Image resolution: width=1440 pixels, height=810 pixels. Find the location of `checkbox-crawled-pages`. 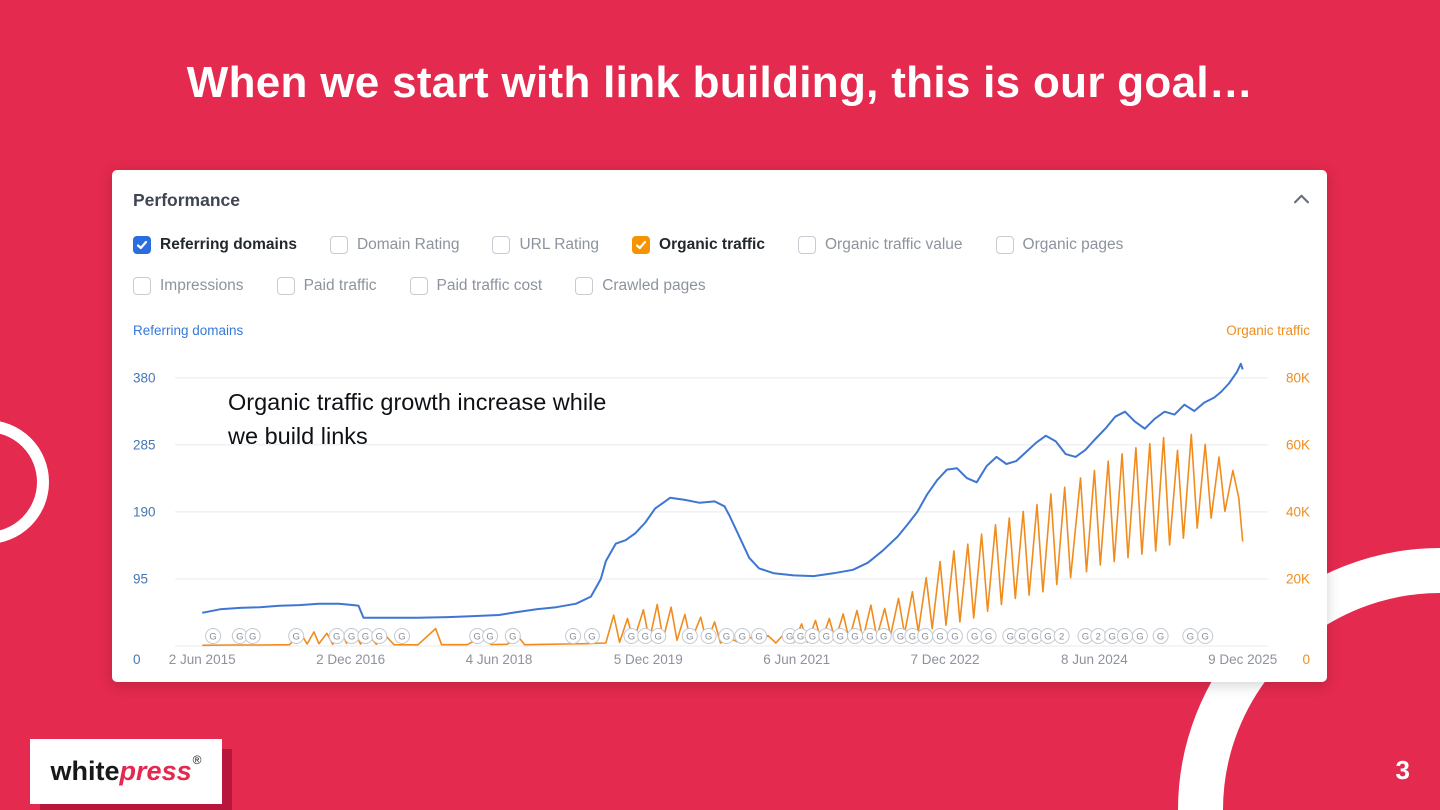

checkbox-crawled-pages is located at coordinates (584, 286).